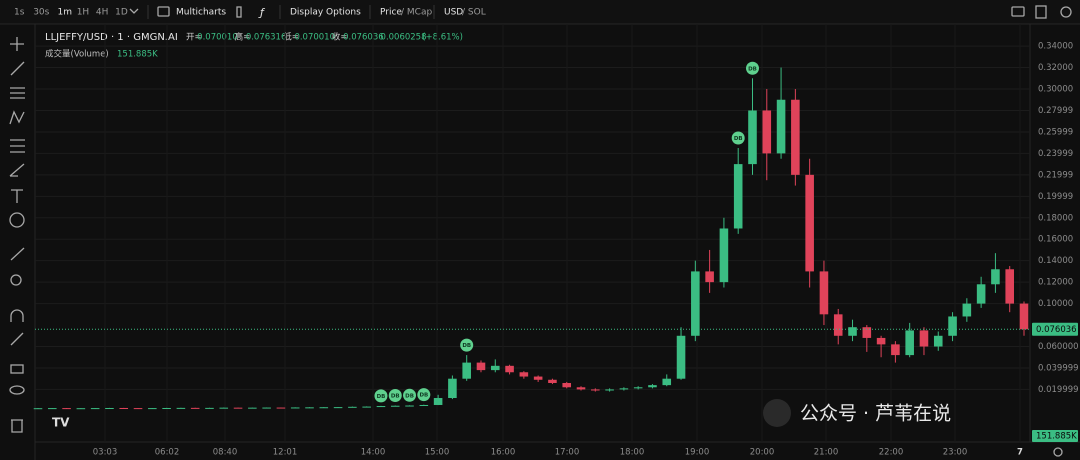 This screenshot has height=460, width=1080. I want to click on interval-button: 30s, so click(41, 13).